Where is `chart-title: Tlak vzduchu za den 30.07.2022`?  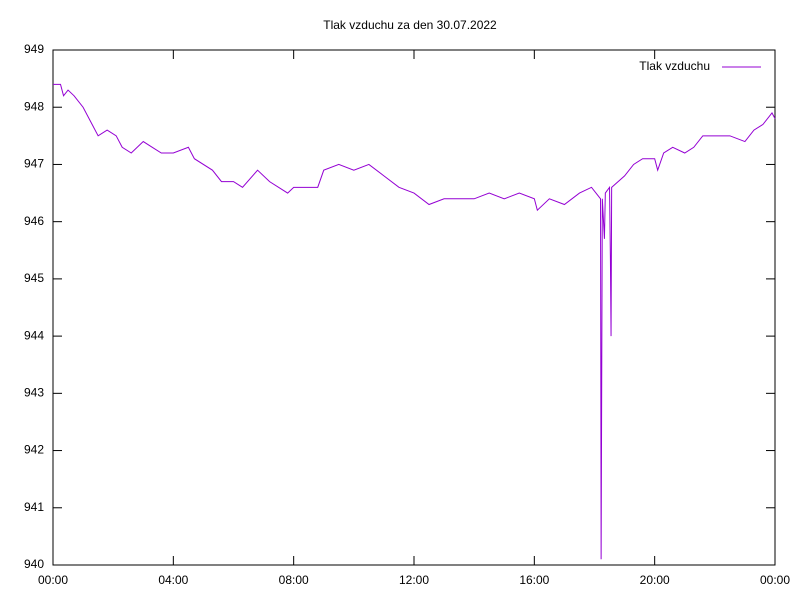
chart-title: Tlak vzduchu za den 30.07.2022 is located at coordinates (410, 25).